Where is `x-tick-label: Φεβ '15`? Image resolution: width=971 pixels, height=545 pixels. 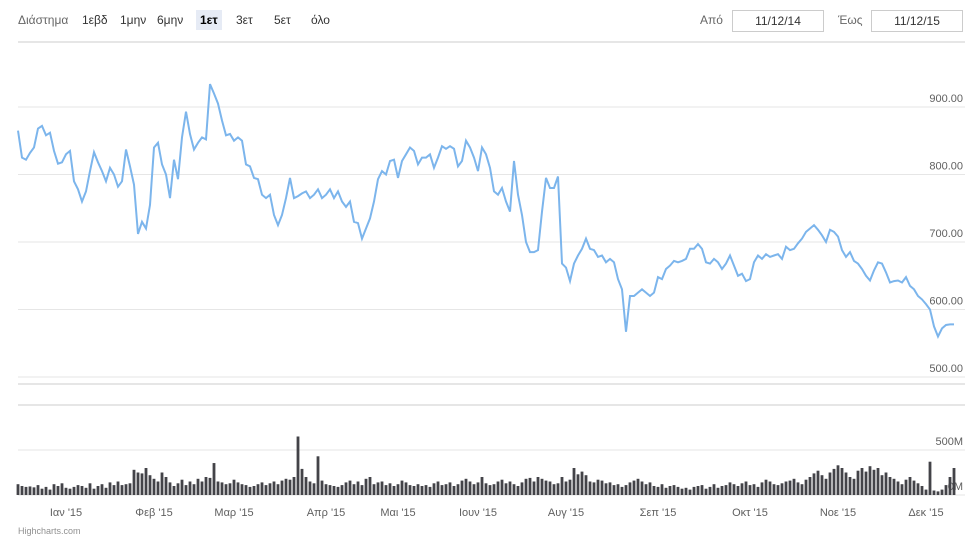
x-tick-label: Φεβ '15 is located at coordinates (153, 513).